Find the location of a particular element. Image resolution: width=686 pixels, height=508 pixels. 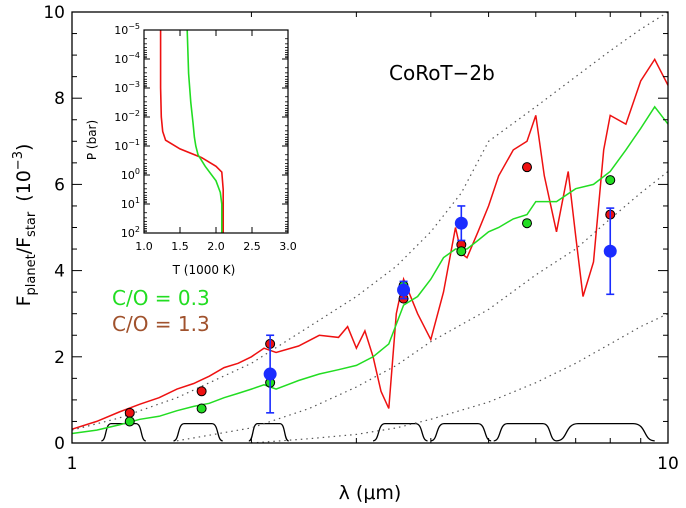

inset-y-tick-label-1: 10⁻⁴ is located at coordinates (127, 58).